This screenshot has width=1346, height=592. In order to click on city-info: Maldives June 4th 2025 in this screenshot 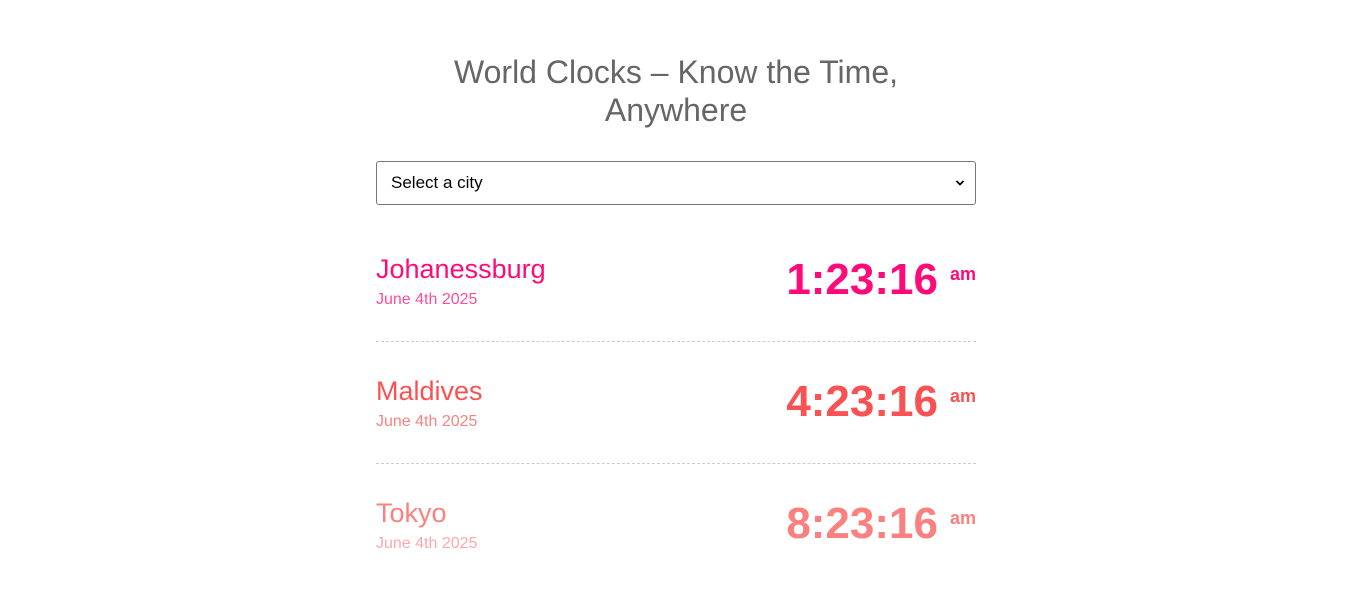, I will do `click(429, 403)`.